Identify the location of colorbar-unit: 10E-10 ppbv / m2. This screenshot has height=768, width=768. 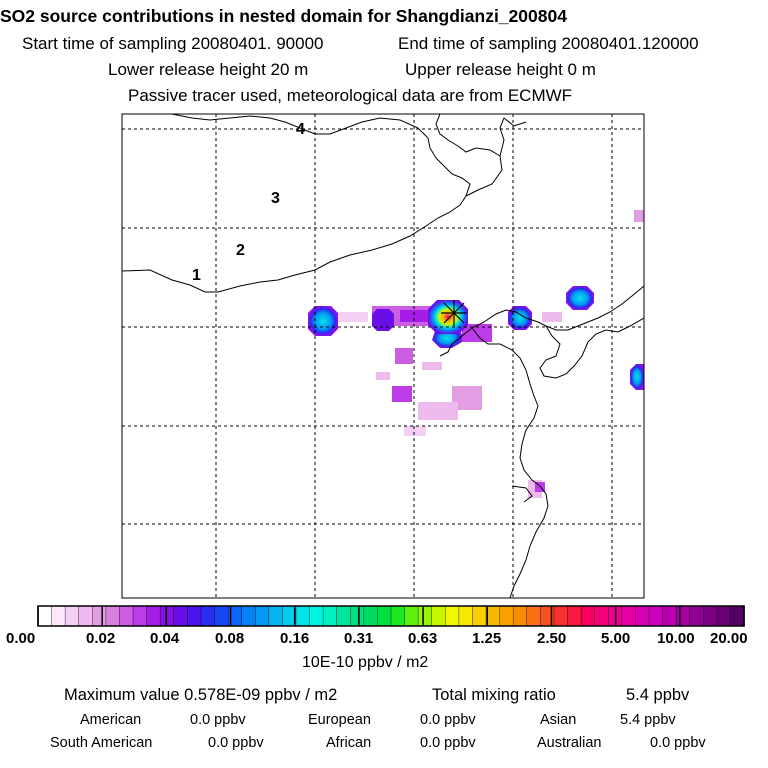
(365, 662).